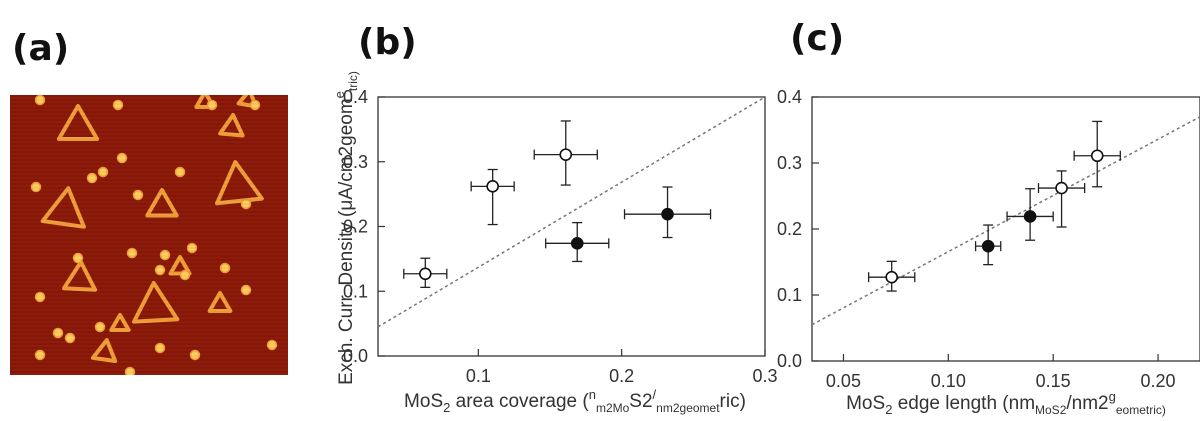 This screenshot has height=421, width=1200. What do you see at coordinates (621, 376) in the screenshot?
I see `chart-b-x-tick-label: 0.2` at bounding box center [621, 376].